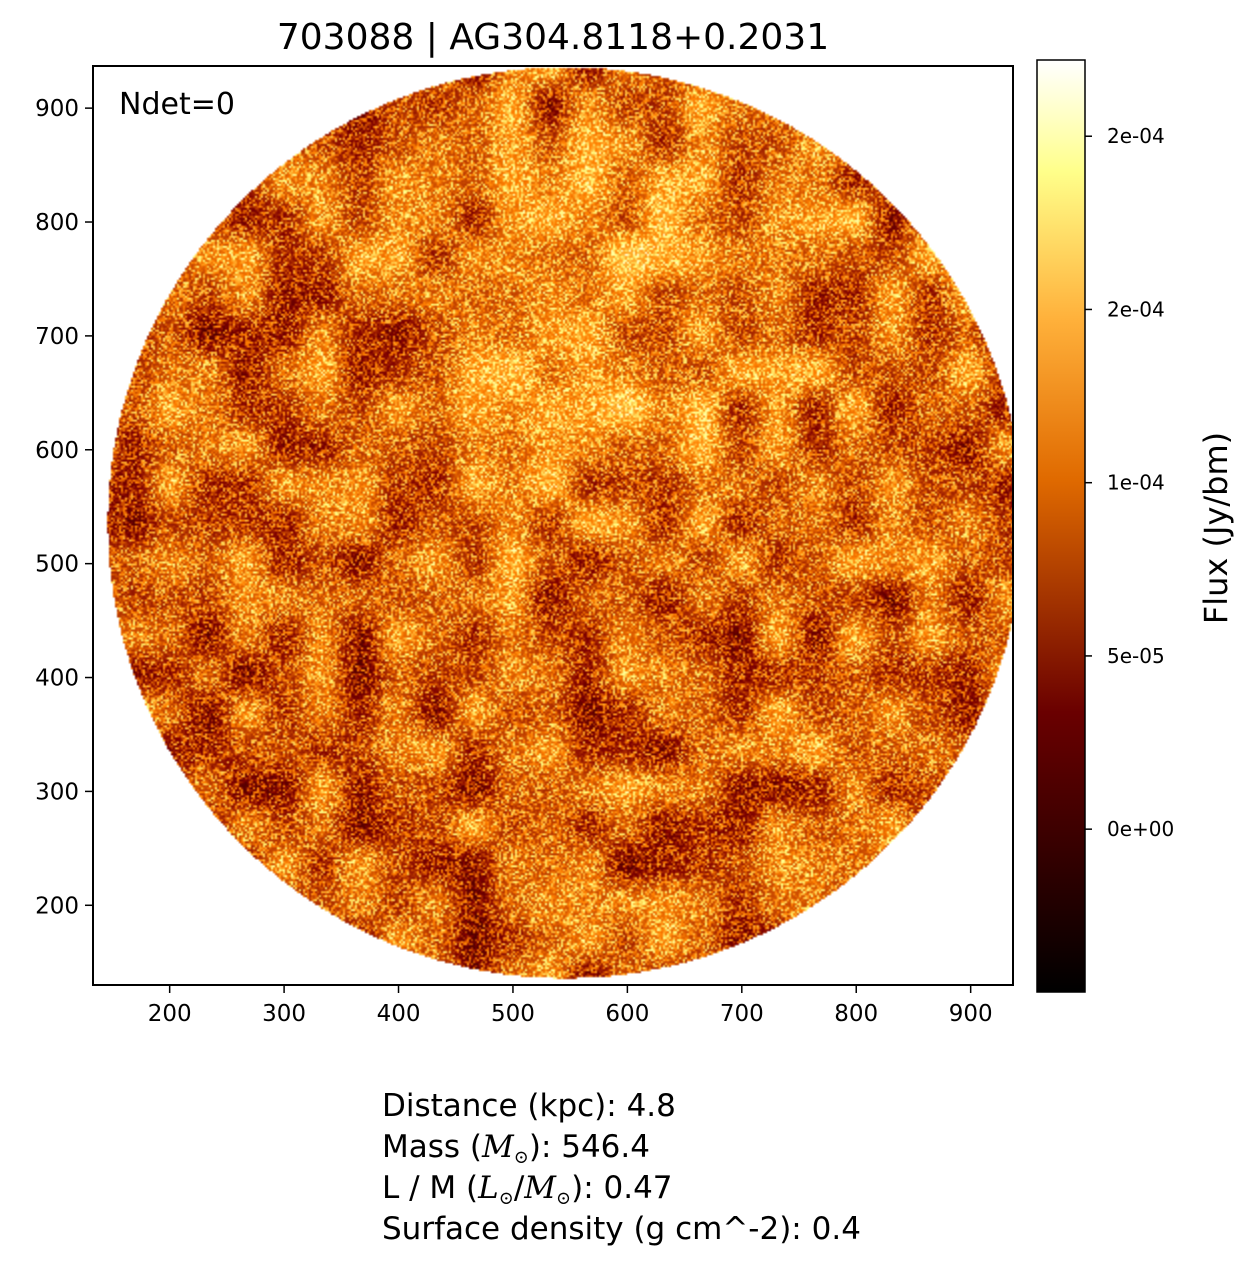  What do you see at coordinates (622, 1188) in the screenshot?
I see `lm-suffix: ): 0.47` at bounding box center [622, 1188].